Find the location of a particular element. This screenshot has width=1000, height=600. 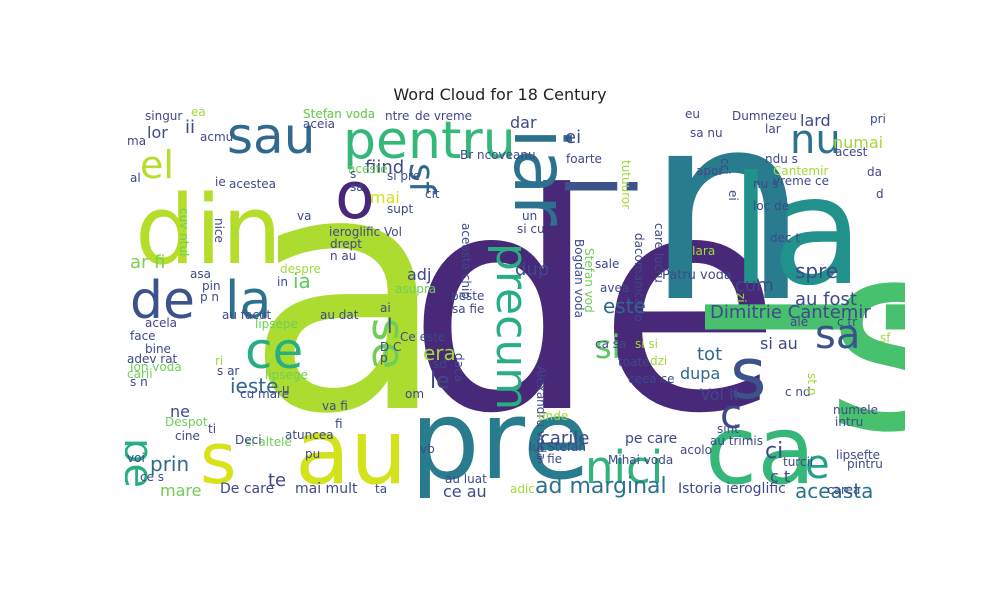

word-149: si si is located at coordinates (646, 344).